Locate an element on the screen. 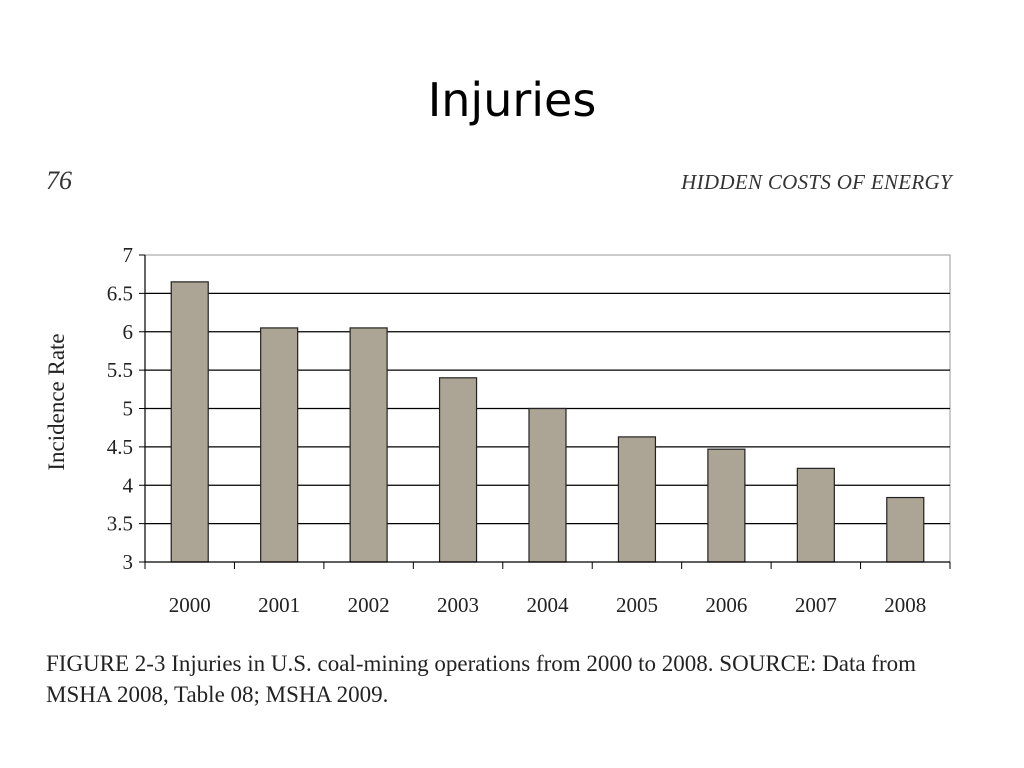 The width and height of the screenshot is (1024, 768). slide-title: Injuries is located at coordinates (512, 100).